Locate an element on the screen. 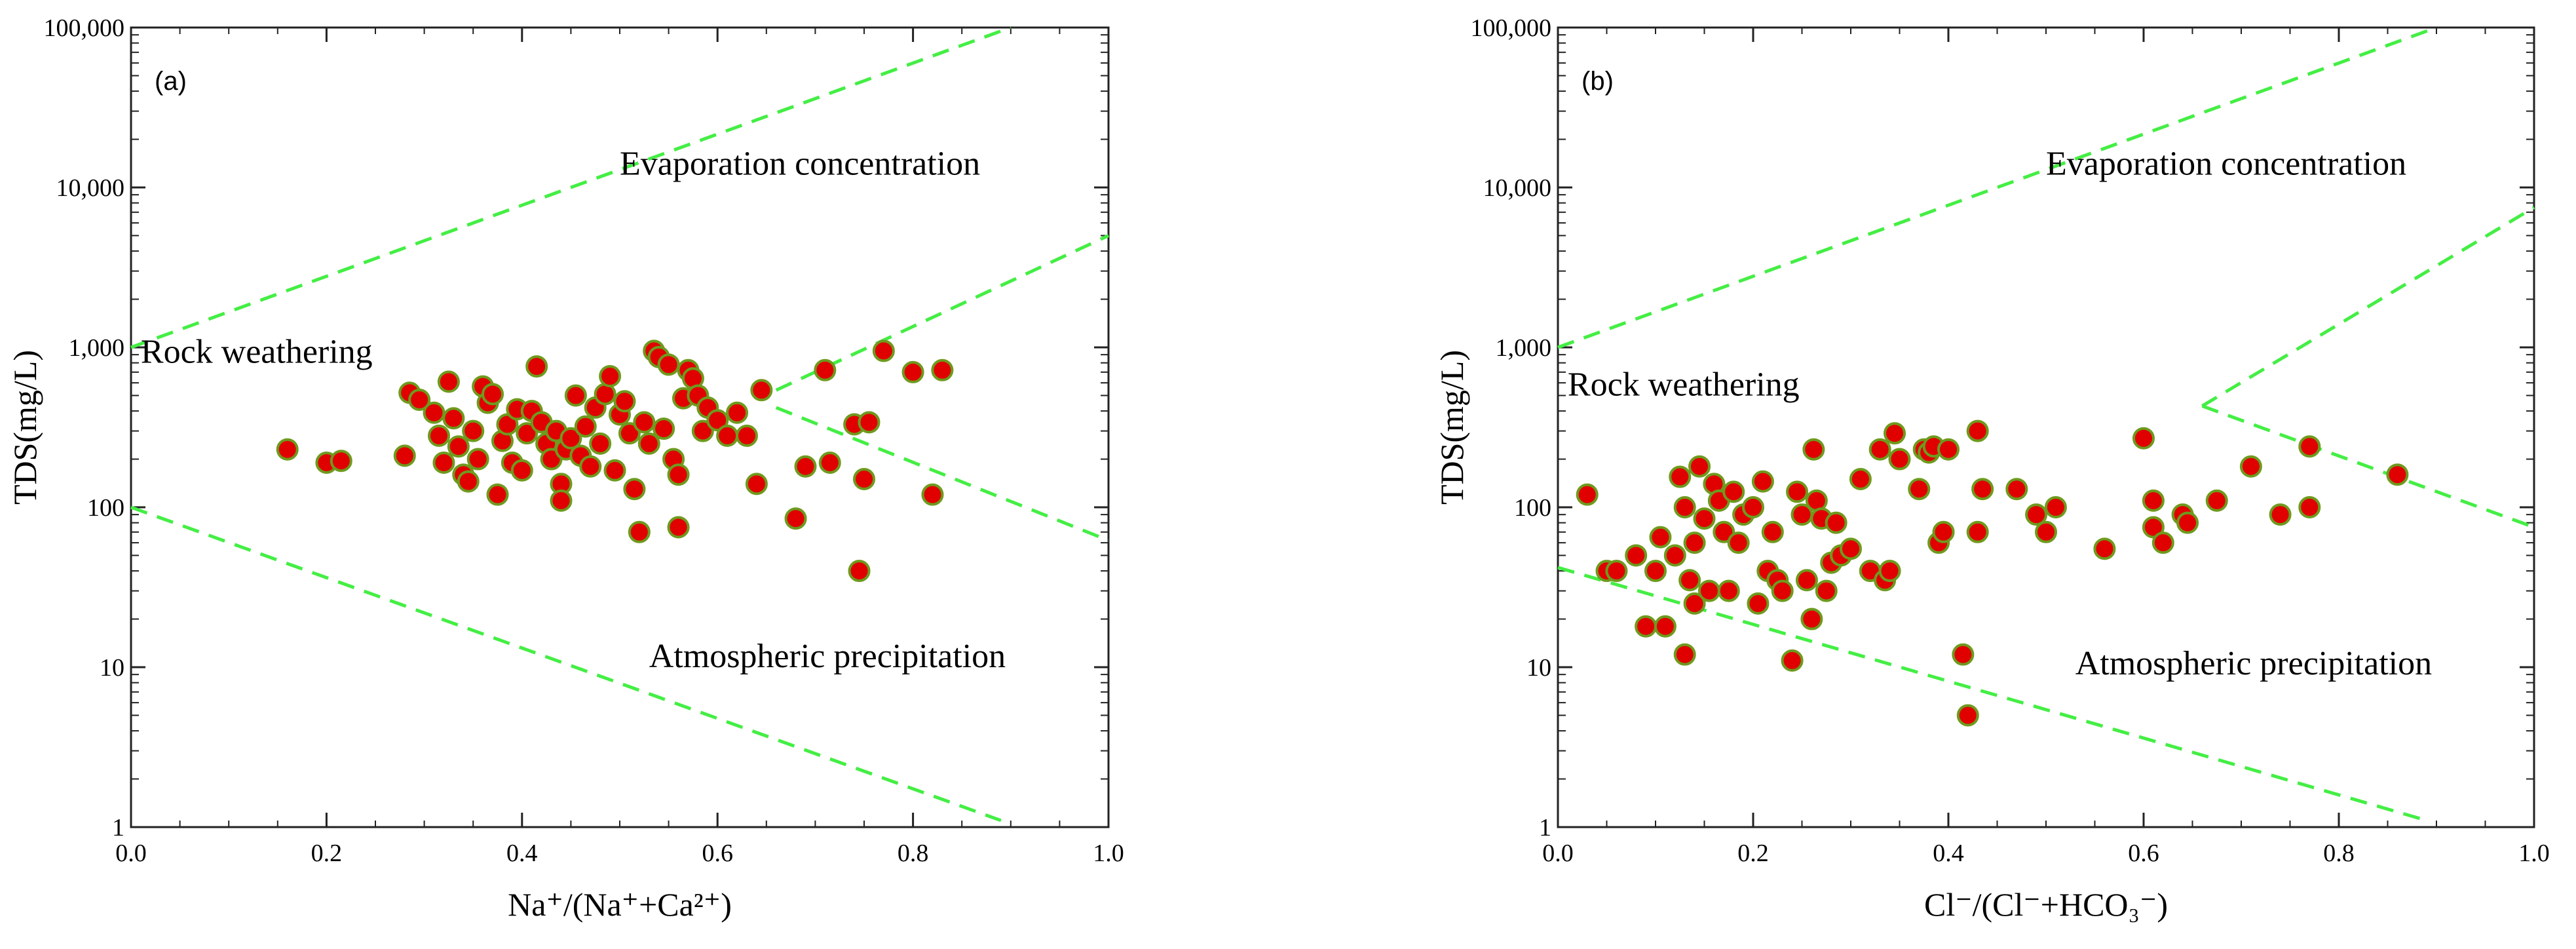 The width and height of the screenshot is (2576, 949). y-tick-label: 1 is located at coordinates (1545, 828).